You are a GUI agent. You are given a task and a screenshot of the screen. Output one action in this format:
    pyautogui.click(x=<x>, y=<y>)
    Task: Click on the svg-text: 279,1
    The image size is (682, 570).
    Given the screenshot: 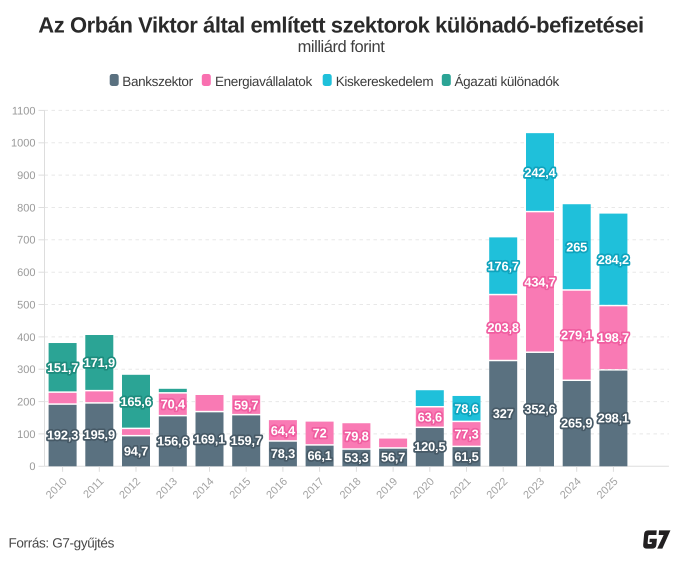 What is the action you would take?
    pyautogui.click(x=576, y=335)
    